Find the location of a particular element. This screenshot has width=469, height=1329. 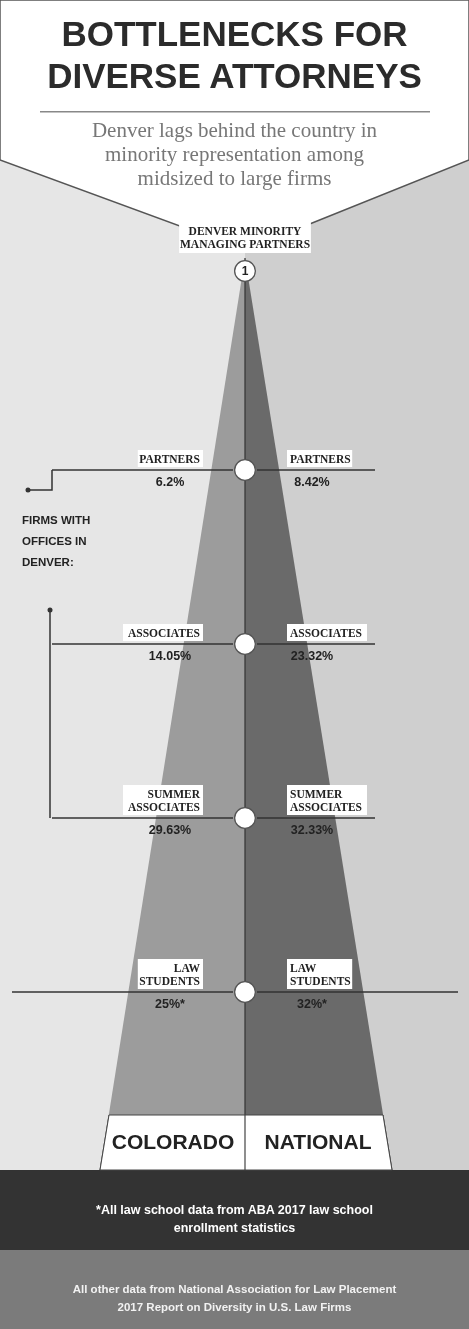

text: Denver lags behind the country in minority representation among midsized to large firms is located at coordinates (234, 154).